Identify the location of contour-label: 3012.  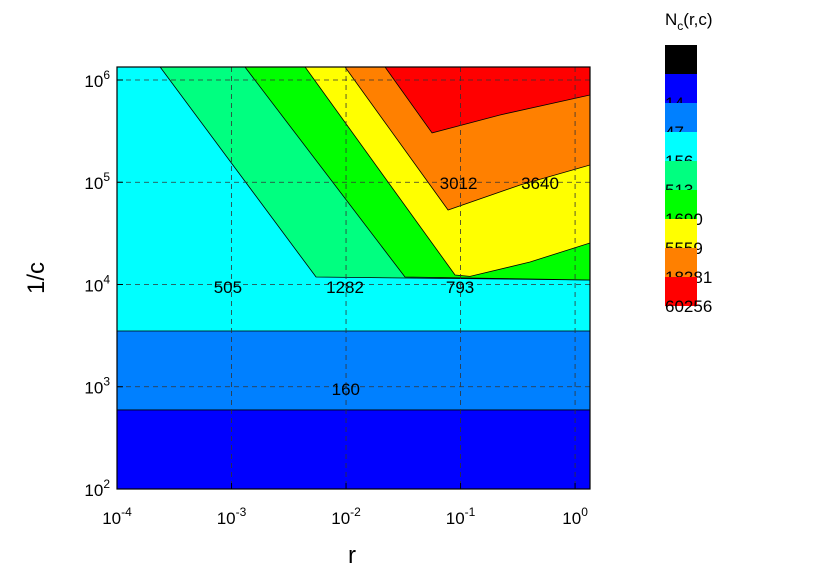
(459, 183).